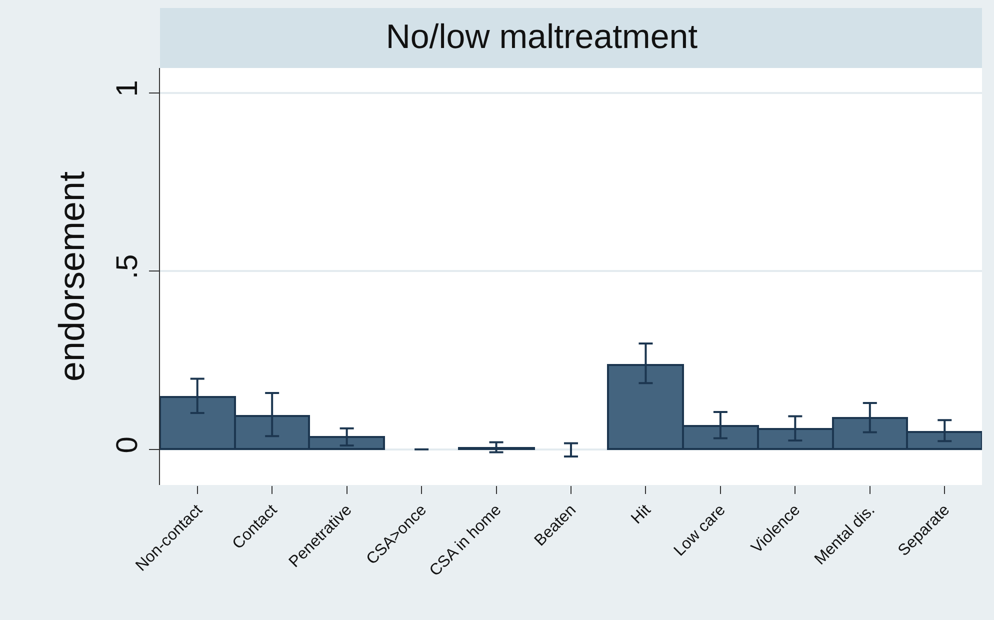  Describe the element at coordinates (127, 445) in the screenshot. I see `y-tick-label: 0` at that location.